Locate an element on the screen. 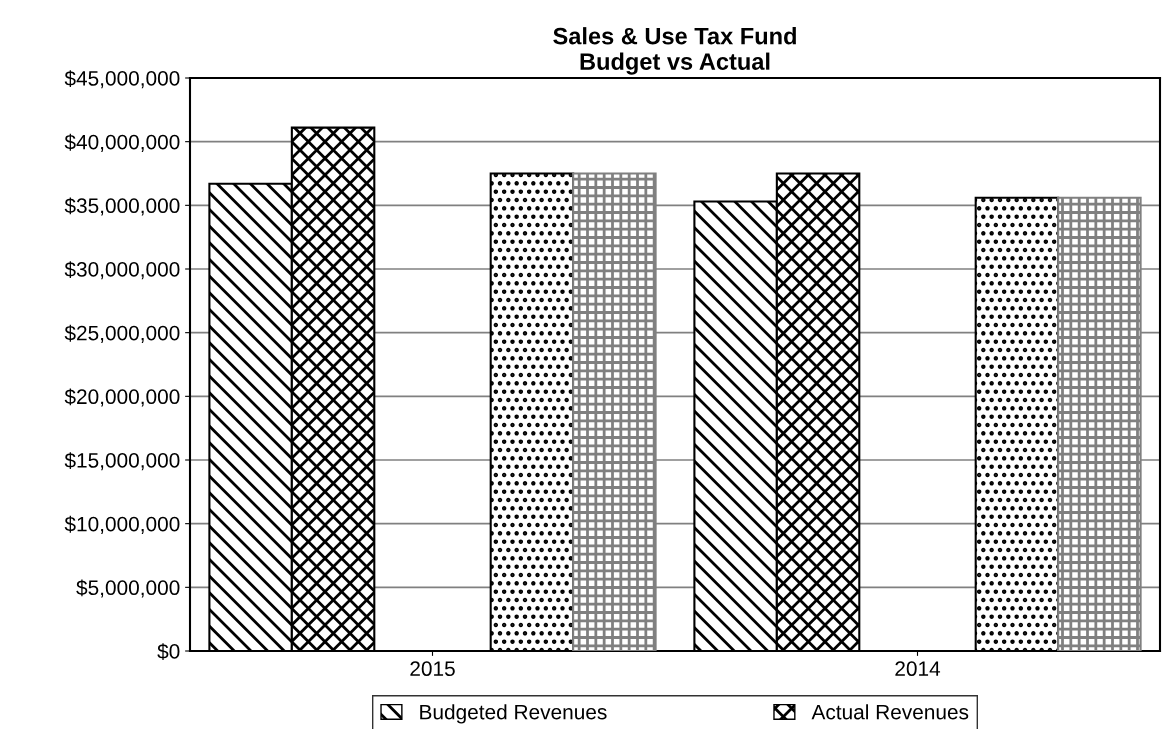 The image size is (1165, 729). legend-label: Budgeted Revenues is located at coordinates (513, 714).